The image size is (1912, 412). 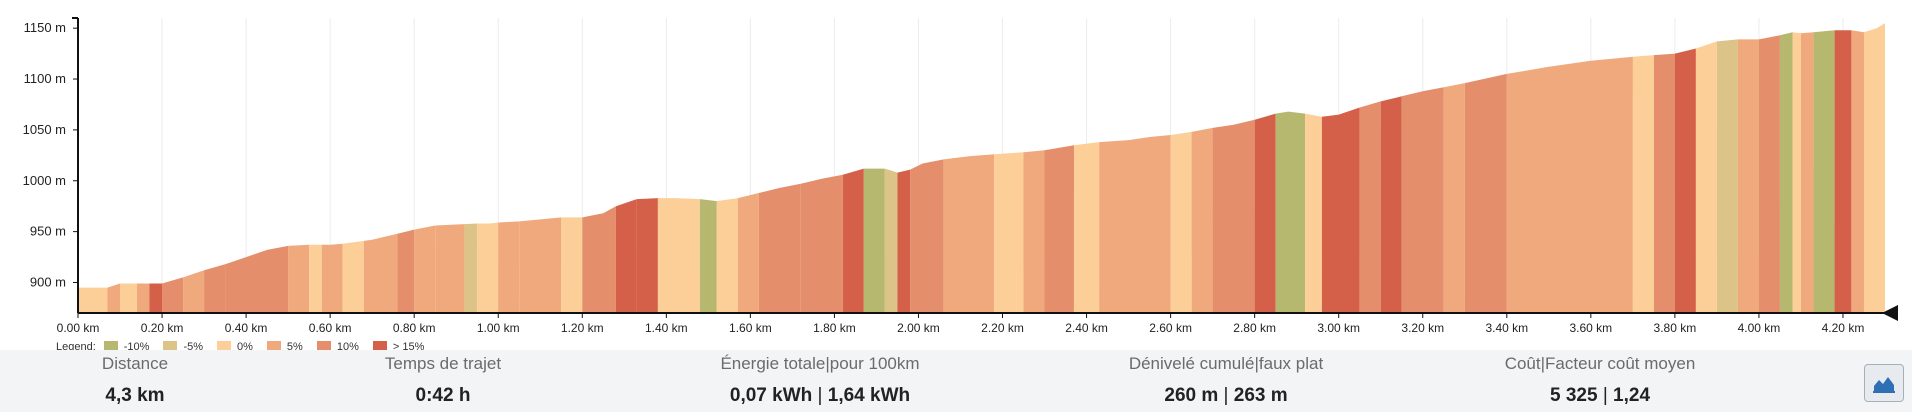 I want to click on x-tick-label: 0.20 km, so click(x=162, y=328).